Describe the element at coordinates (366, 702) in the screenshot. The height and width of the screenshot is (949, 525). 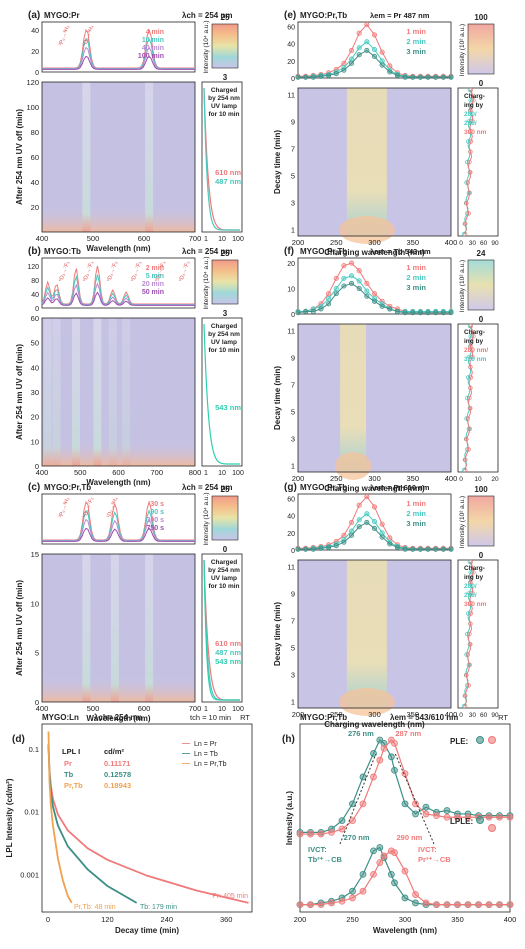
I see `heatmap-hotspot` at that location.